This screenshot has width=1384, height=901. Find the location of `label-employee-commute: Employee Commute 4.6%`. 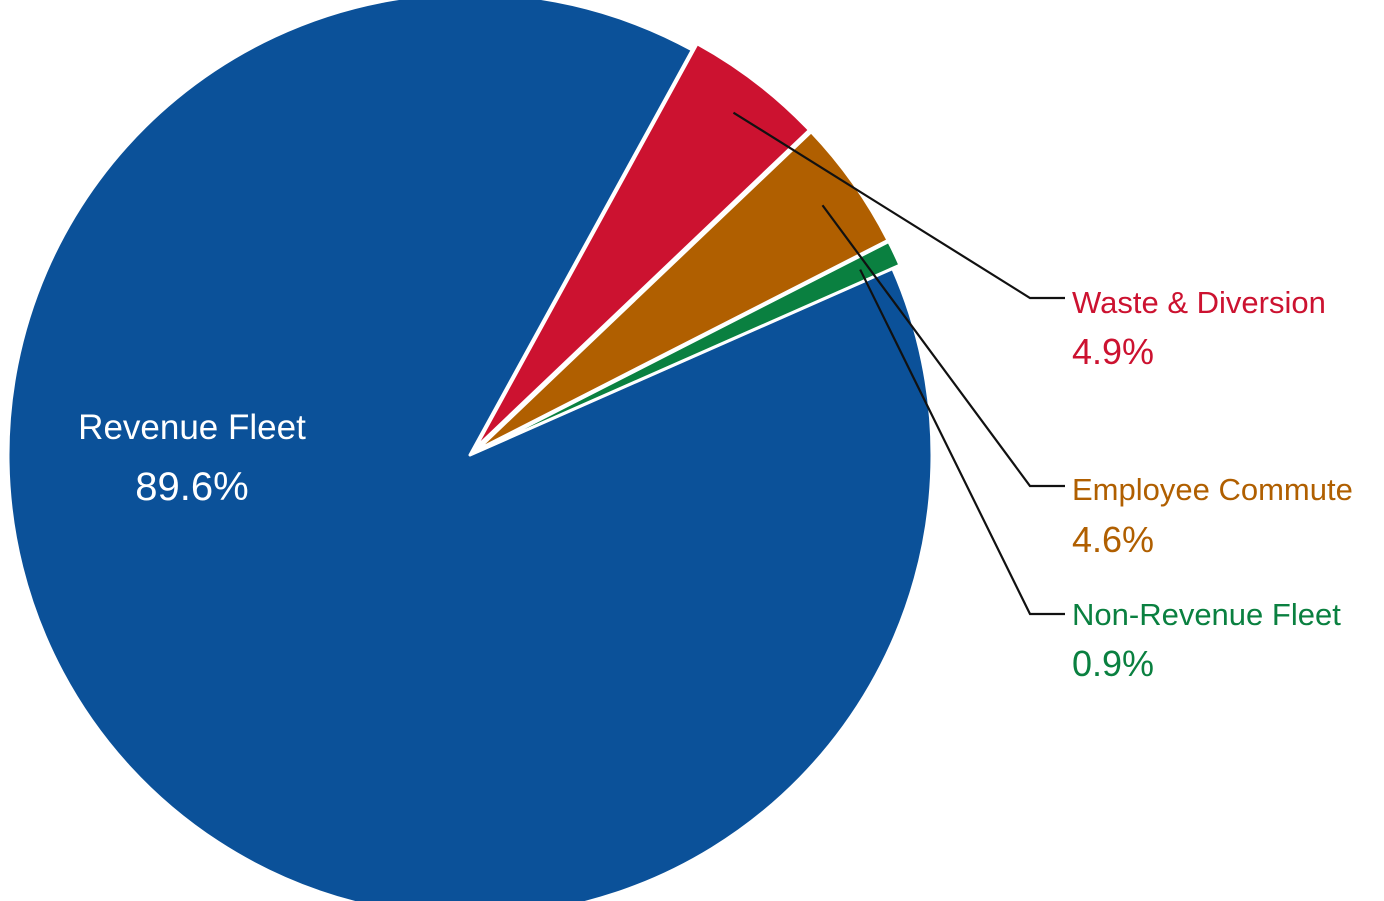

label-employee-commute: Employee Commute 4.6% is located at coordinates (1212, 516).